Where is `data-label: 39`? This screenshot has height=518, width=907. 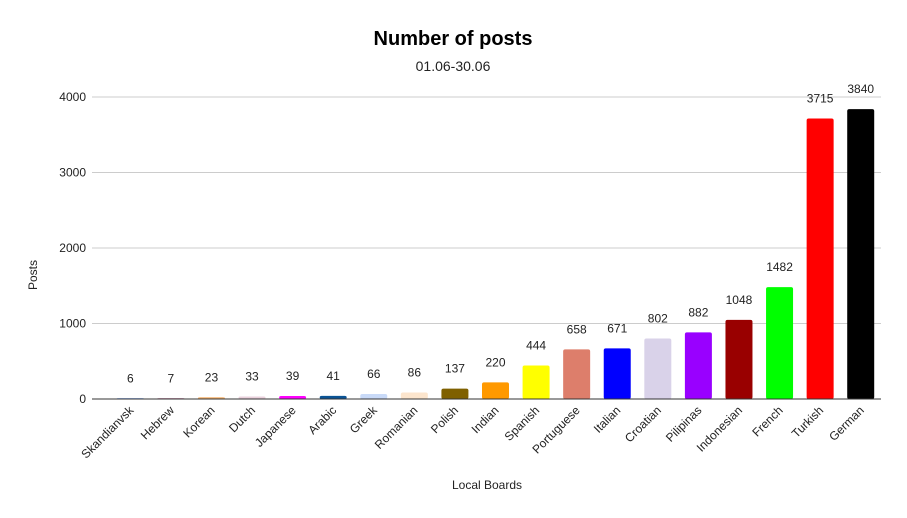
data-label: 39 is located at coordinates (293, 376).